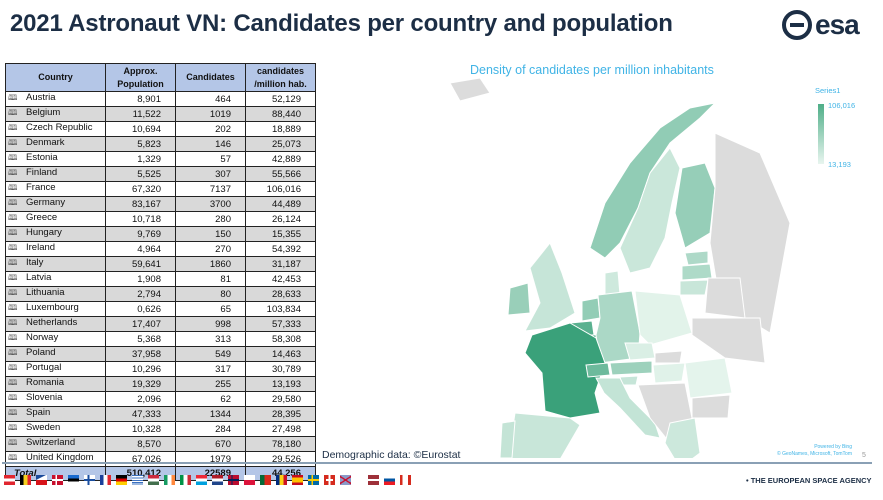 Image resolution: width=883 pixels, height=500 pixels. I want to click on map-region-czech-republic, so click(640, 351).